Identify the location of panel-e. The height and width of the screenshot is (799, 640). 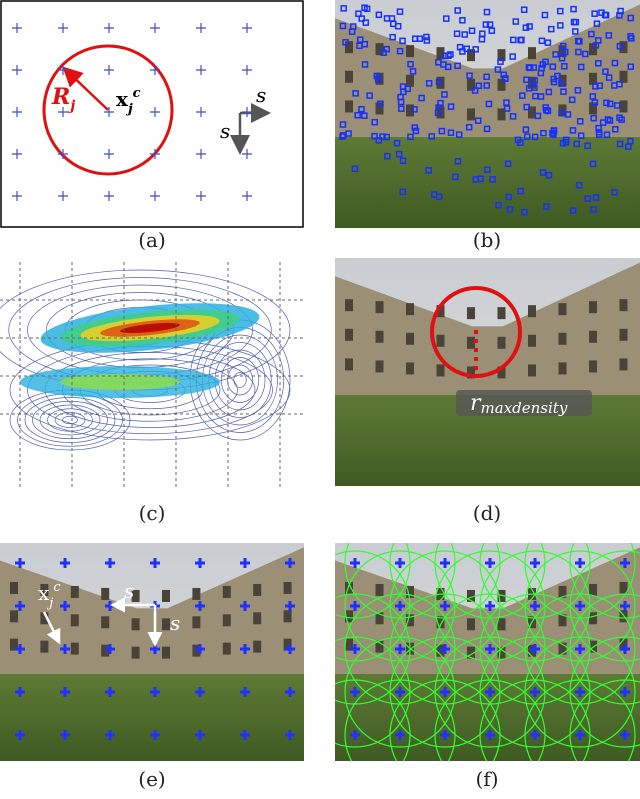
(152, 652).